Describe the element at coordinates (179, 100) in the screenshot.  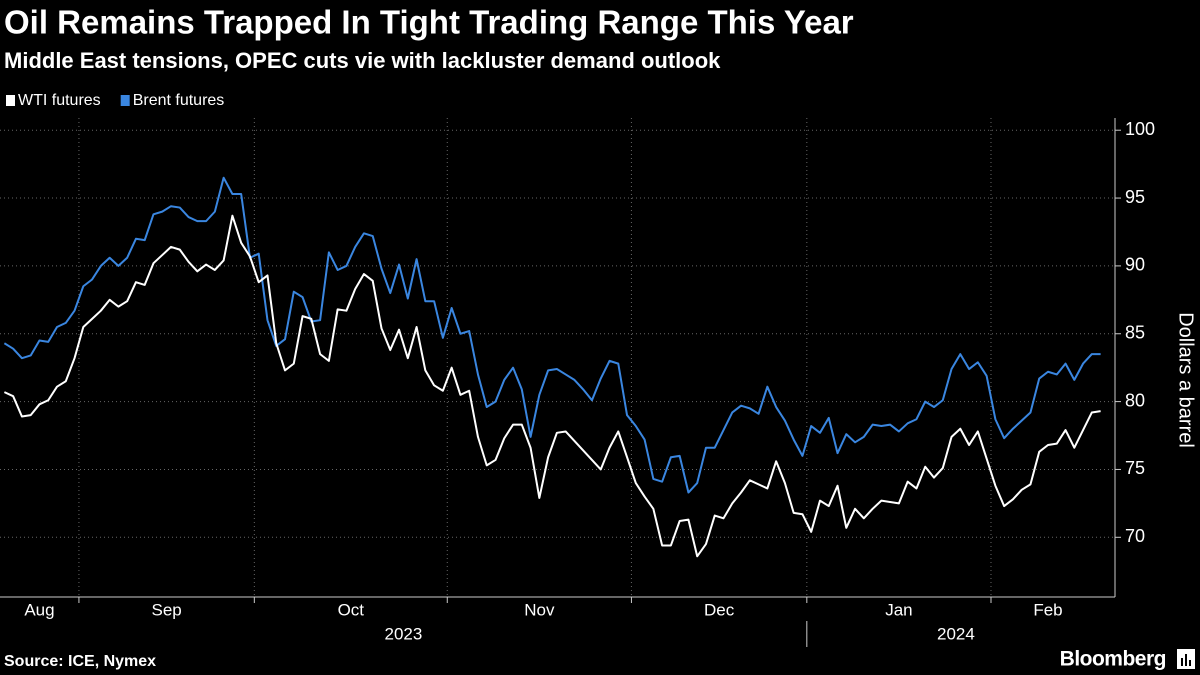
I see `legend-label: Brent futures` at that location.